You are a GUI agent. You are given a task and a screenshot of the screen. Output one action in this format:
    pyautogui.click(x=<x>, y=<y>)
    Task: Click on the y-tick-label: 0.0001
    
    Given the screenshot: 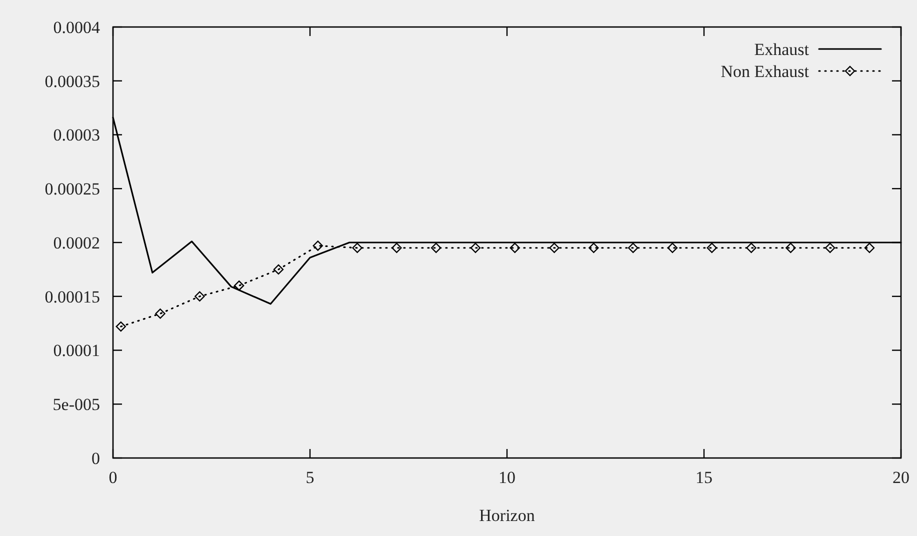 What is the action you would take?
    pyautogui.click(x=76, y=350)
    